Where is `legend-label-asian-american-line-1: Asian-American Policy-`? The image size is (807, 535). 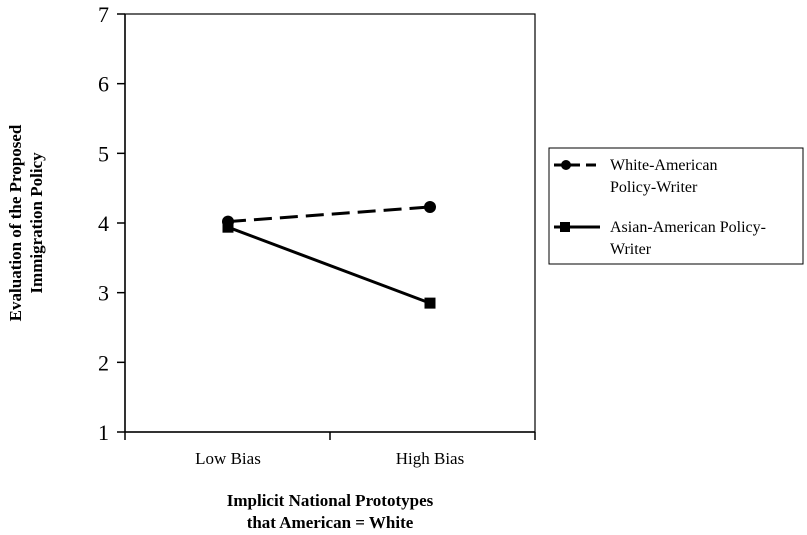 legend-label-asian-american-line-1: Asian-American Policy- is located at coordinates (688, 227).